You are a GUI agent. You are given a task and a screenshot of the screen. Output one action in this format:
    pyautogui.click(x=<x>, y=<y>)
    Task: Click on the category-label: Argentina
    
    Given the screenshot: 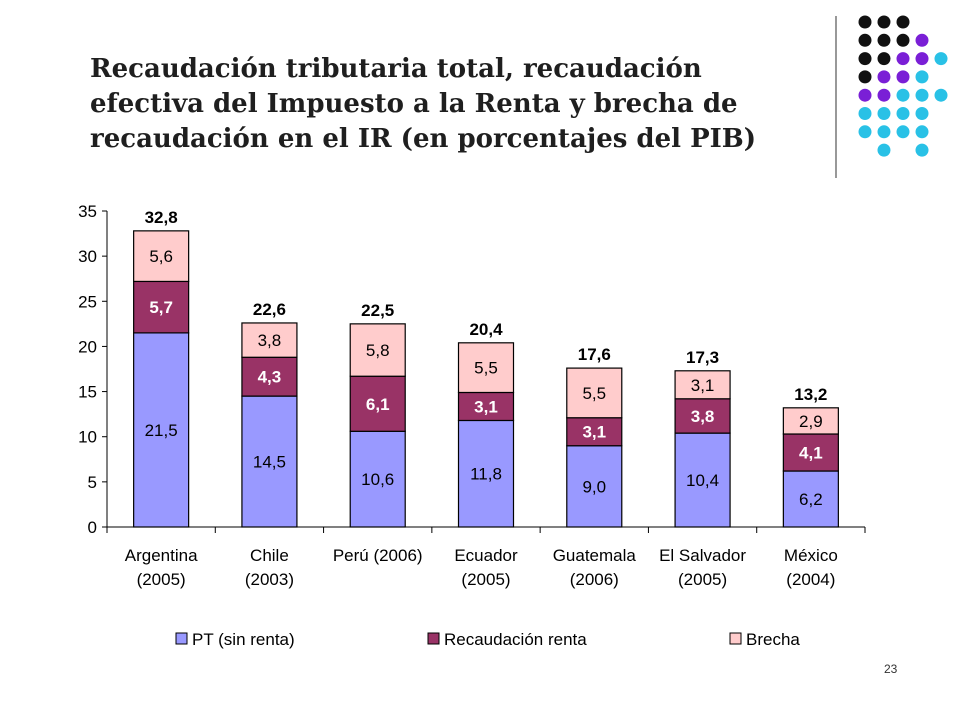 What is the action you would take?
    pyautogui.click(x=161, y=555)
    